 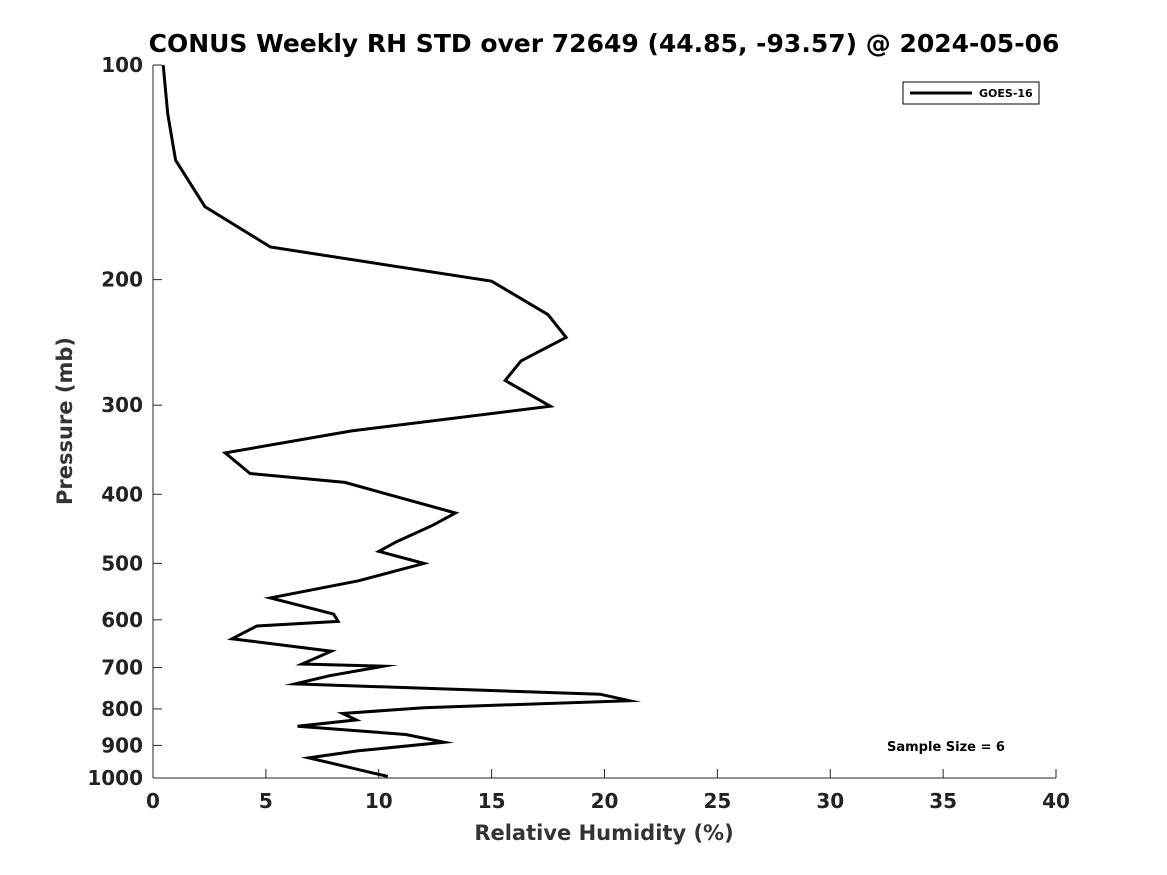 What do you see at coordinates (492, 801) in the screenshot?
I see `x-tick-label: 15` at bounding box center [492, 801].